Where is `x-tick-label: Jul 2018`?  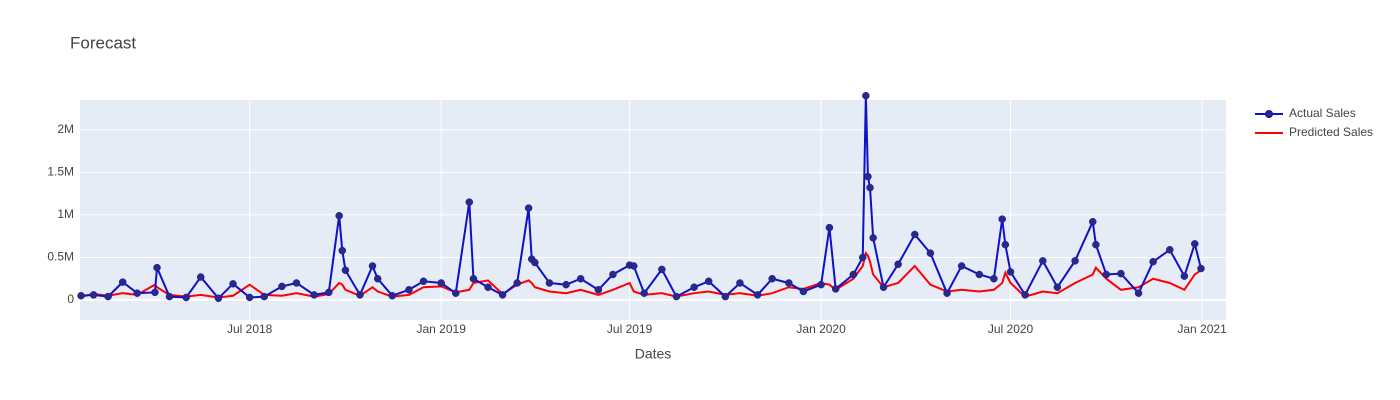 x-tick-label: Jul 2018 is located at coordinates (250, 329).